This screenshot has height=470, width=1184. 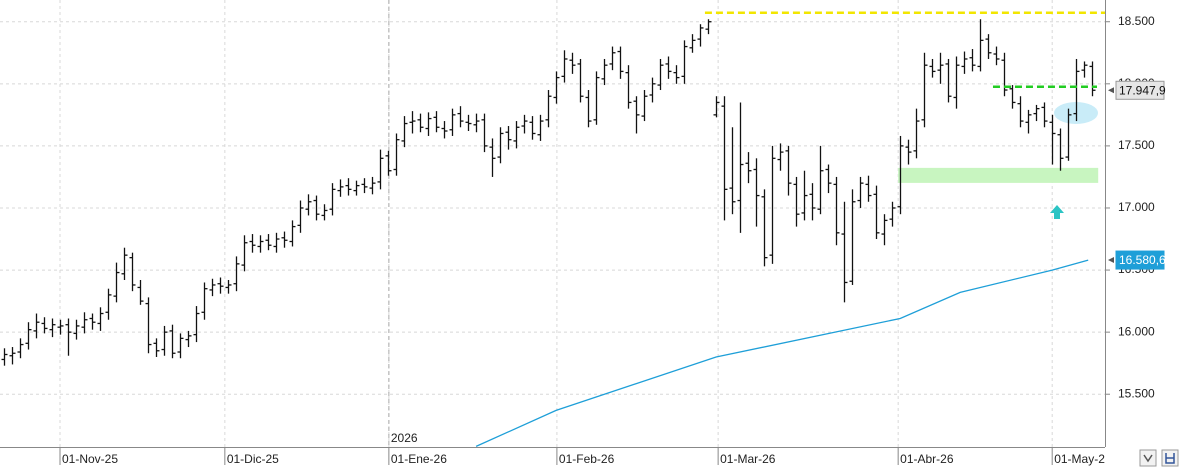 What do you see at coordinates (927, 459) in the screenshot?
I see `x-tick-label: 01-Abr-26` at bounding box center [927, 459].